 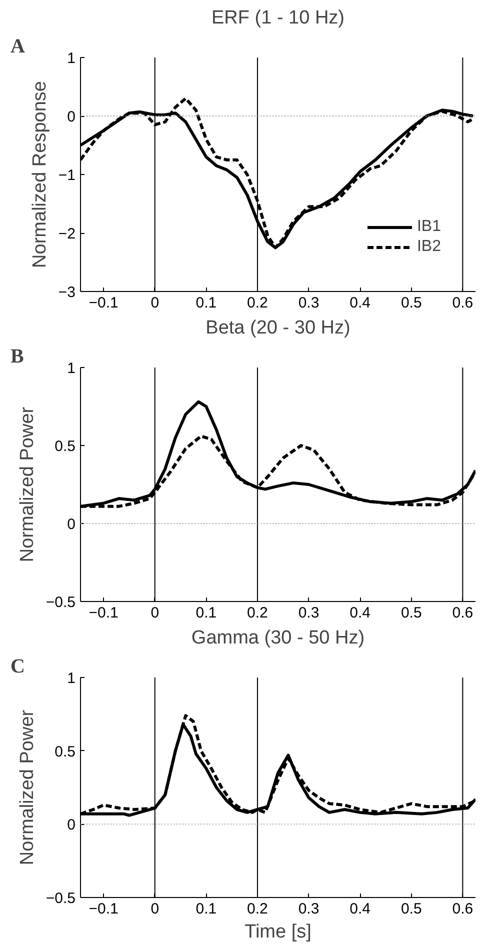 What do you see at coordinates (17, 667) in the screenshot?
I see `text: C` at bounding box center [17, 667].